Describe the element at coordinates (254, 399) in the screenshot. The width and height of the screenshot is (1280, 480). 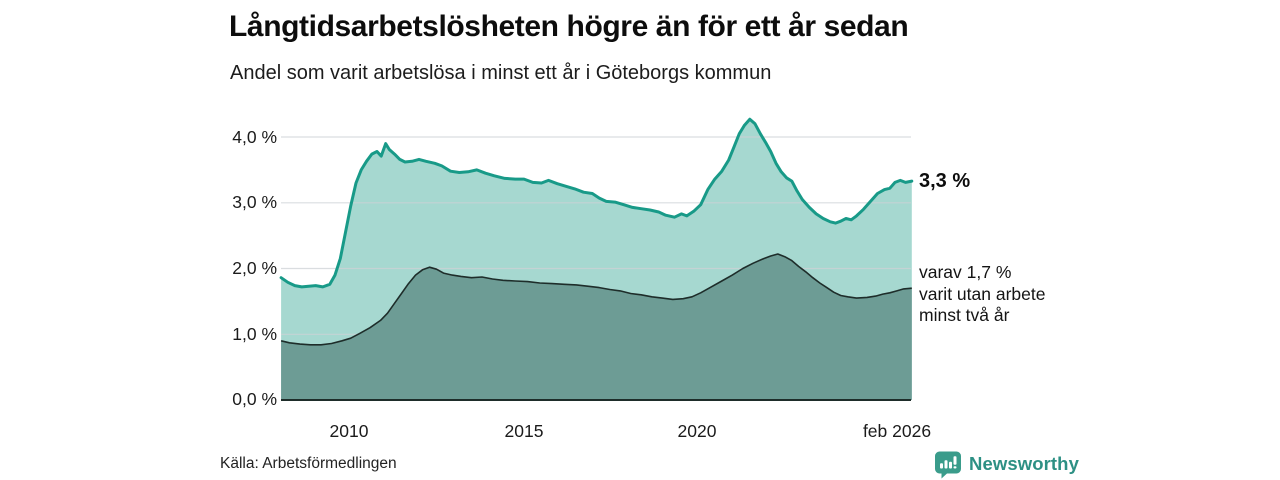
I see `y-axis-tick-label: 0,0 %` at that location.